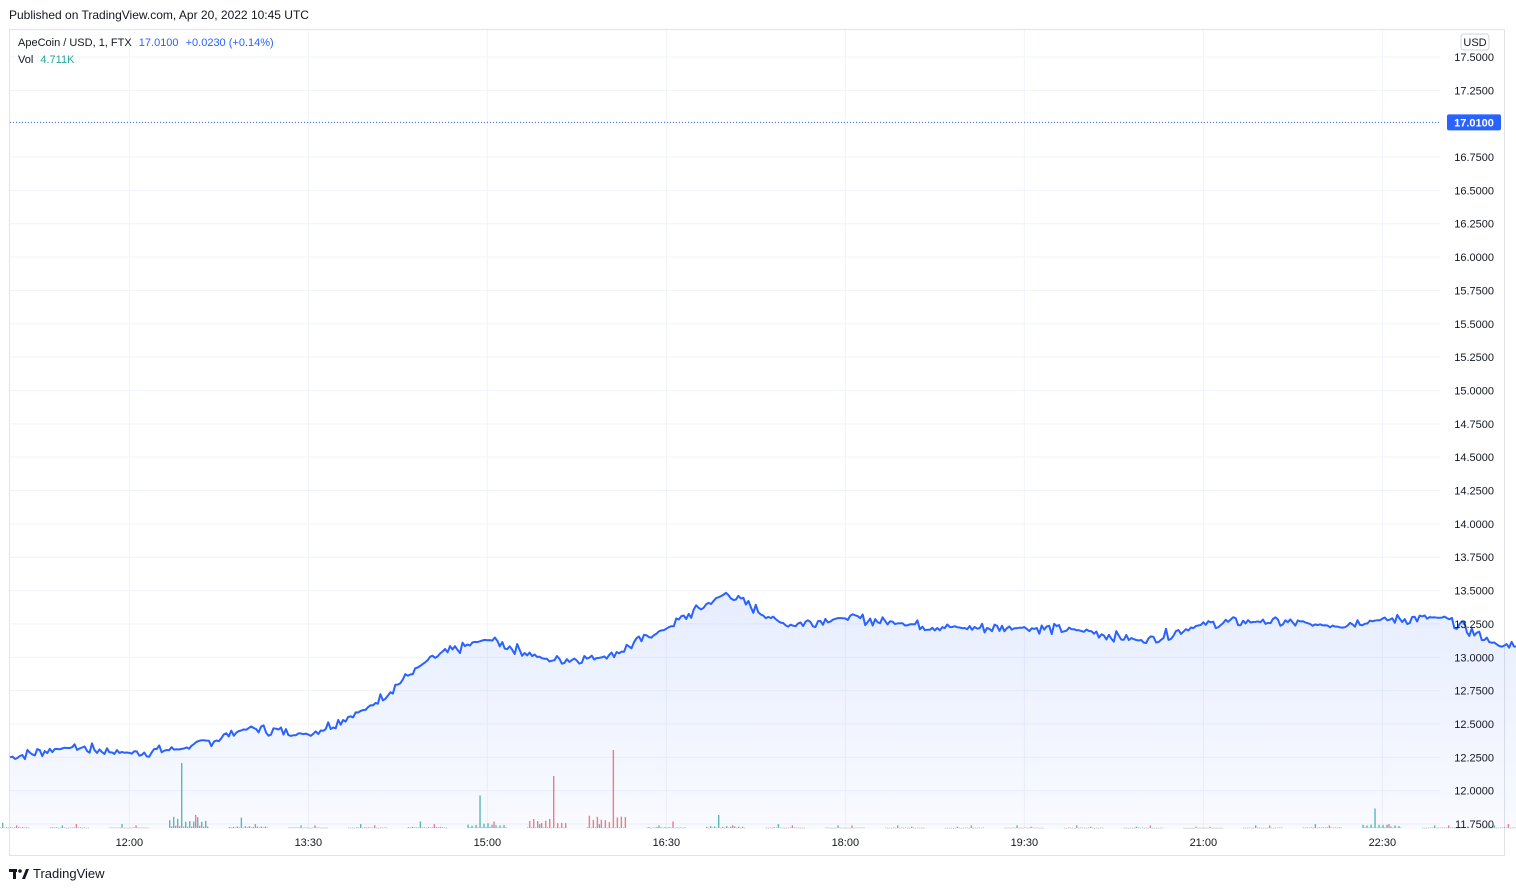 This screenshot has height=892, width=1516. Describe the element at coordinates (1204, 843) in the screenshot. I see `x-tick-label: 21:00` at that location.